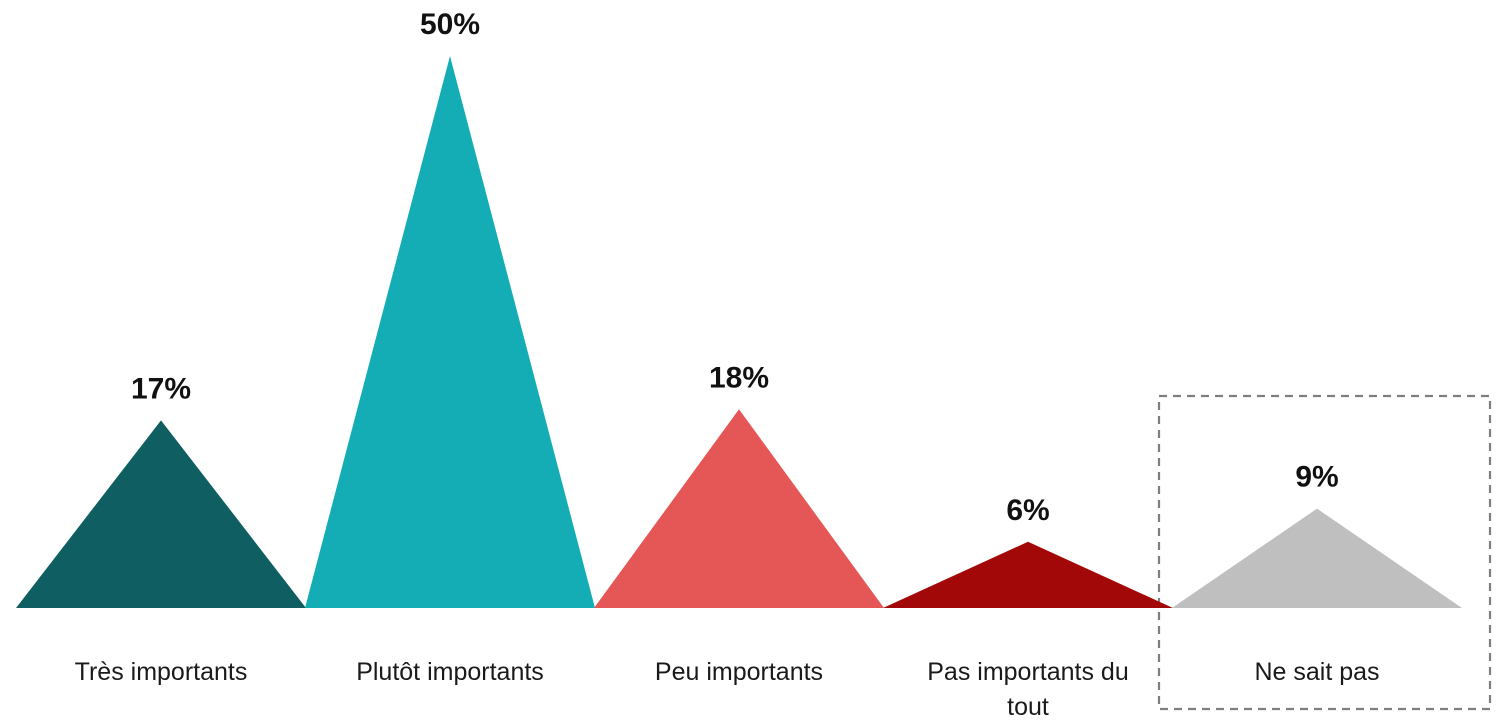 The image size is (1496, 726). I want to click on triangle-pas-importants-du-tout, so click(1028, 574).